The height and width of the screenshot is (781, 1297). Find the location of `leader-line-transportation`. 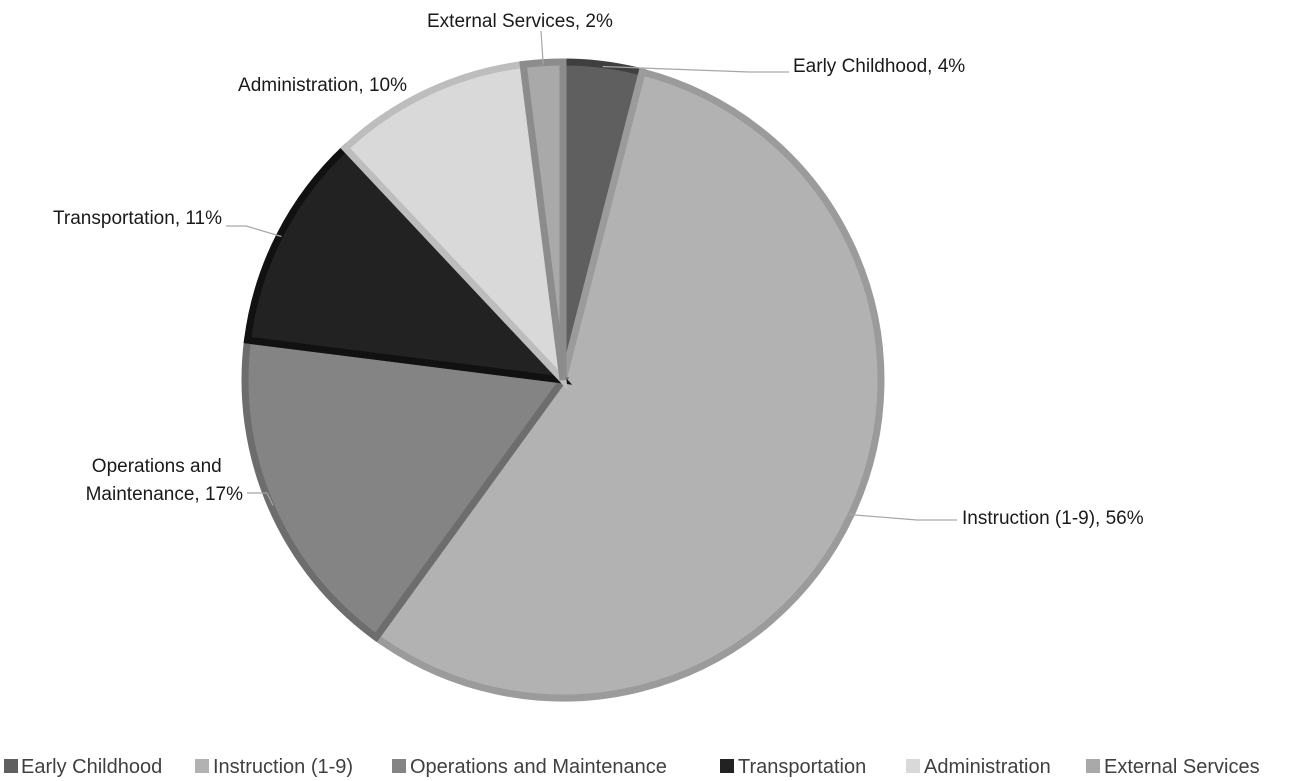

leader-line-transportation is located at coordinates (254, 231).